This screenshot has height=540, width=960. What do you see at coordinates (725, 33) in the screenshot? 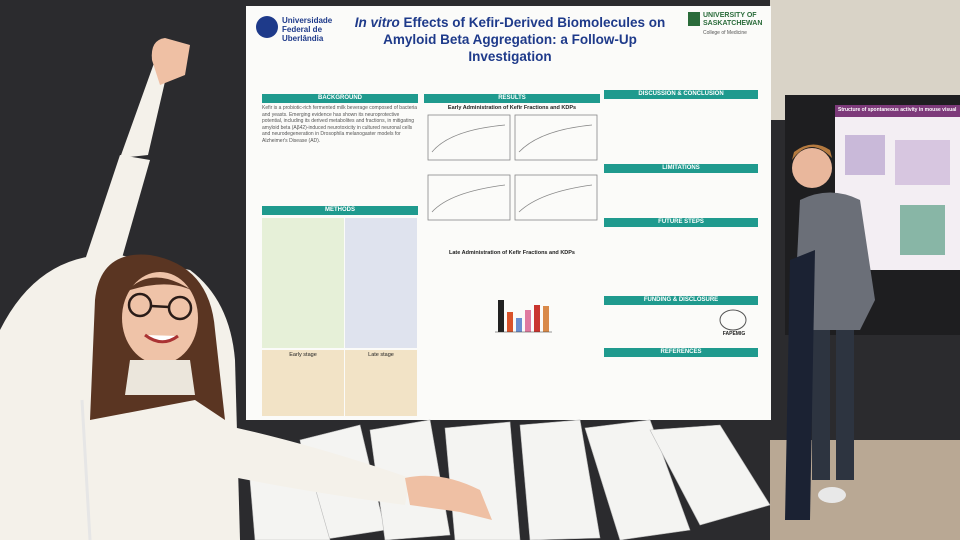
I see `usask-sub: College of Medicine` at bounding box center [725, 33].